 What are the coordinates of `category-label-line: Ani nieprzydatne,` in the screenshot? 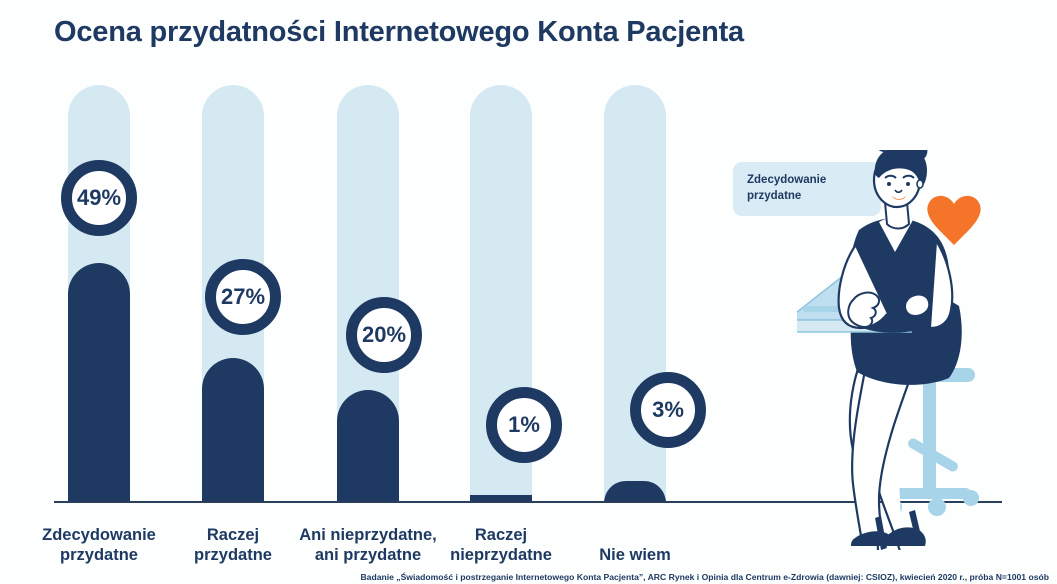 It's located at (368, 534).